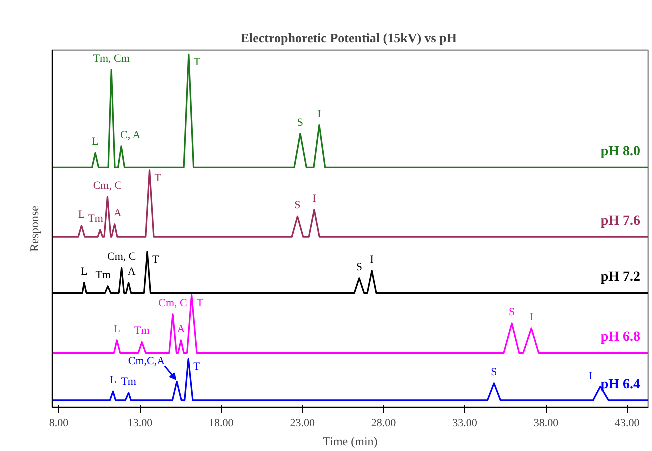 This screenshot has width=652, height=451. Describe the element at coordinates (111, 58) in the screenshot. I see `annotation: Tm, Cm` at that location.